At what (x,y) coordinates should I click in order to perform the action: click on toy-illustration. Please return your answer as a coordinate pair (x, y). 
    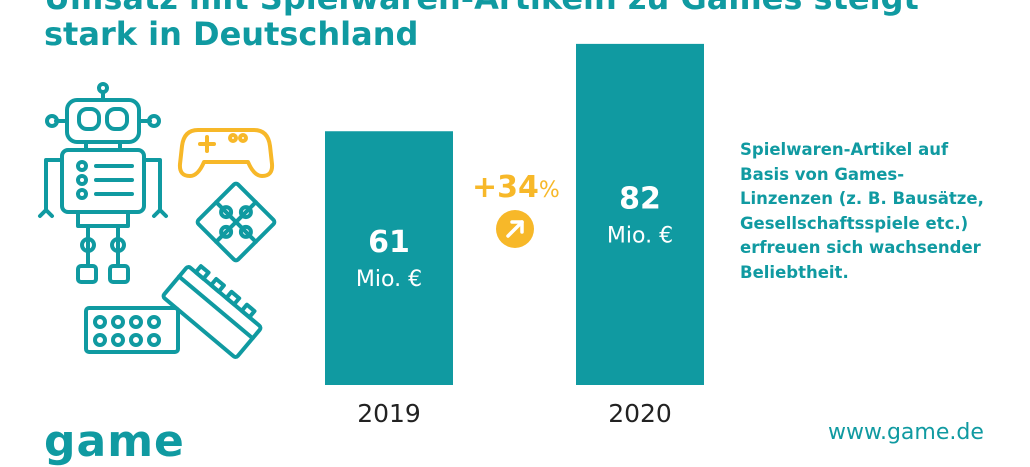
    Looking at the image, I should click on (157, 220).